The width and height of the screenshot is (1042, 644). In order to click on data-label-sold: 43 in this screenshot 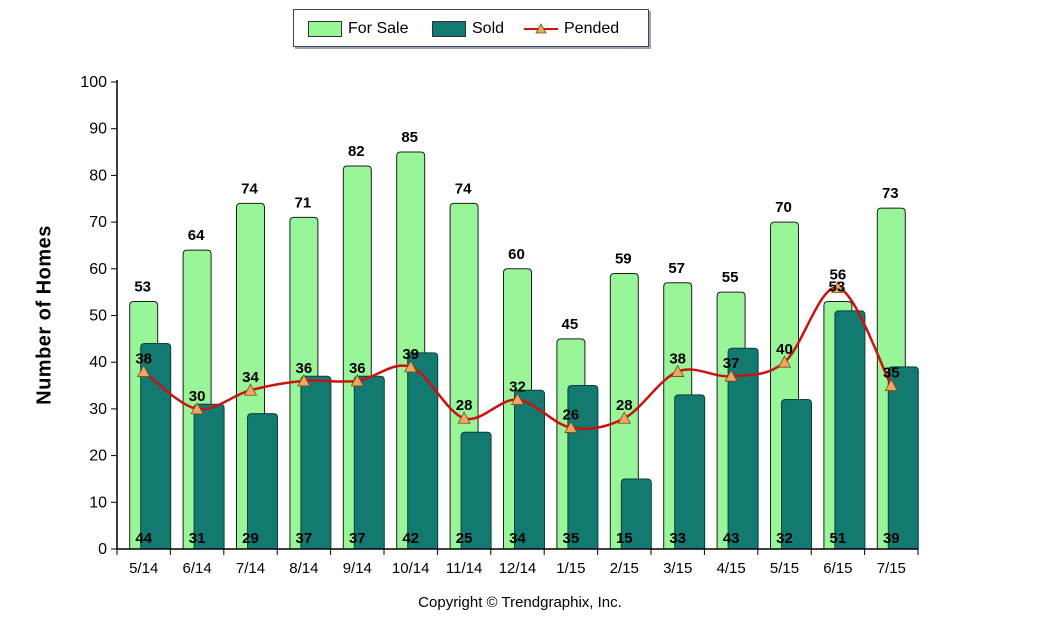, I will do `click(731, 538)`.